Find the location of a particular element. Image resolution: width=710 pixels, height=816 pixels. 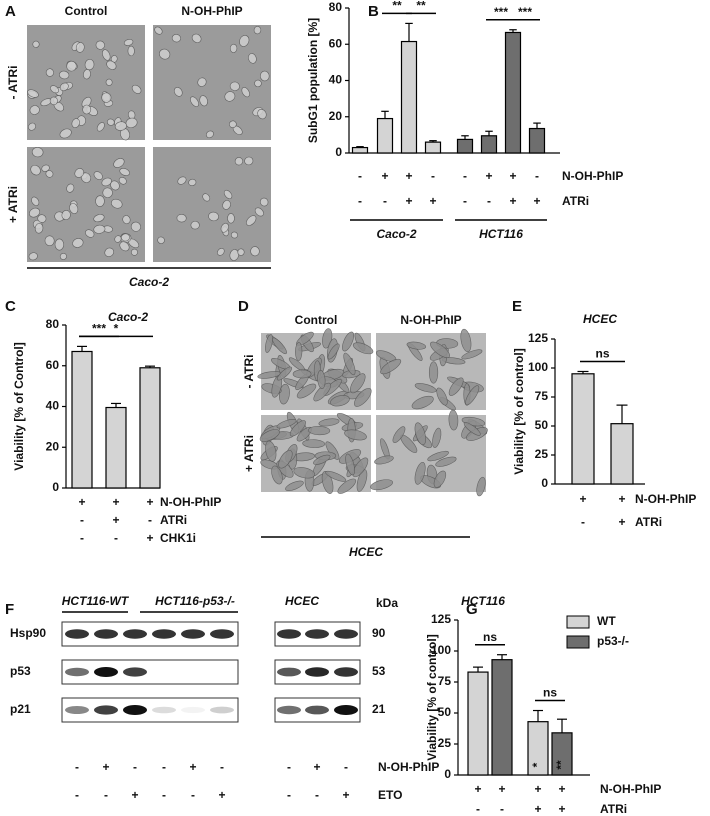

y-tick-label: 75 is located at coordinates (445, 681).